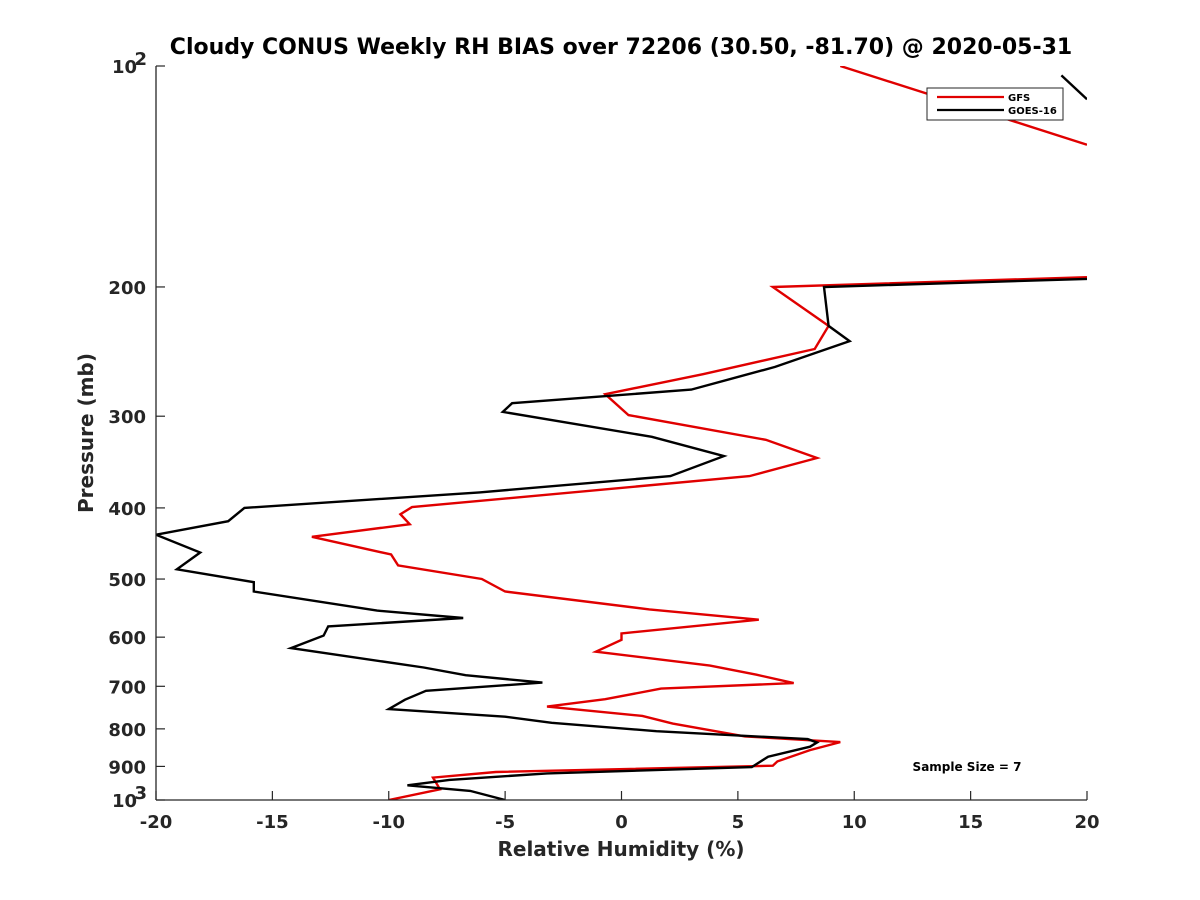  Describe the element at coordinates (127, 638) in the screenshot. I see `y-tick-label: 600` at that location.